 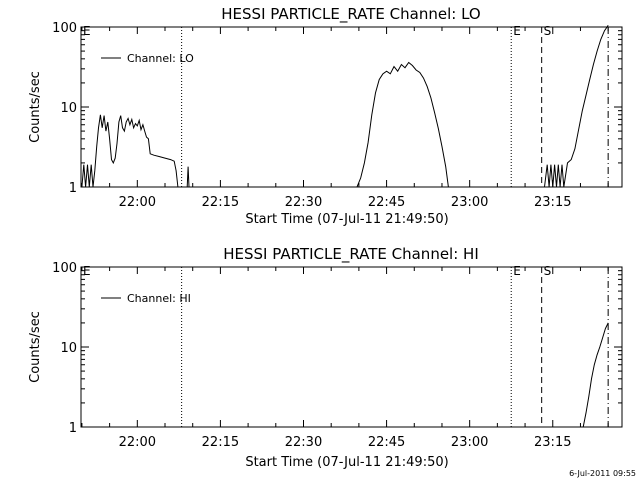 I want to click on lo-y-tick-label: 10, so click(x=68, y=108).